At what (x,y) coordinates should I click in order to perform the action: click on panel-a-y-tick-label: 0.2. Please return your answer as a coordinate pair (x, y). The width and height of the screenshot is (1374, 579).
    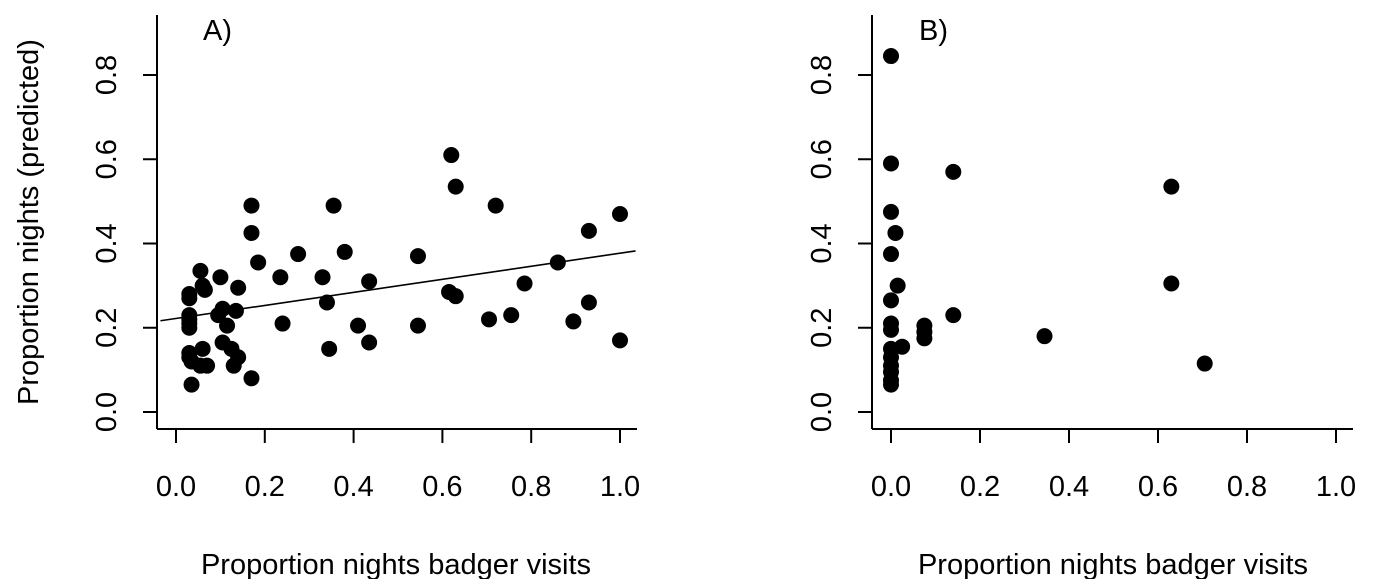
    Looking at the image, I should click on (107, 328).